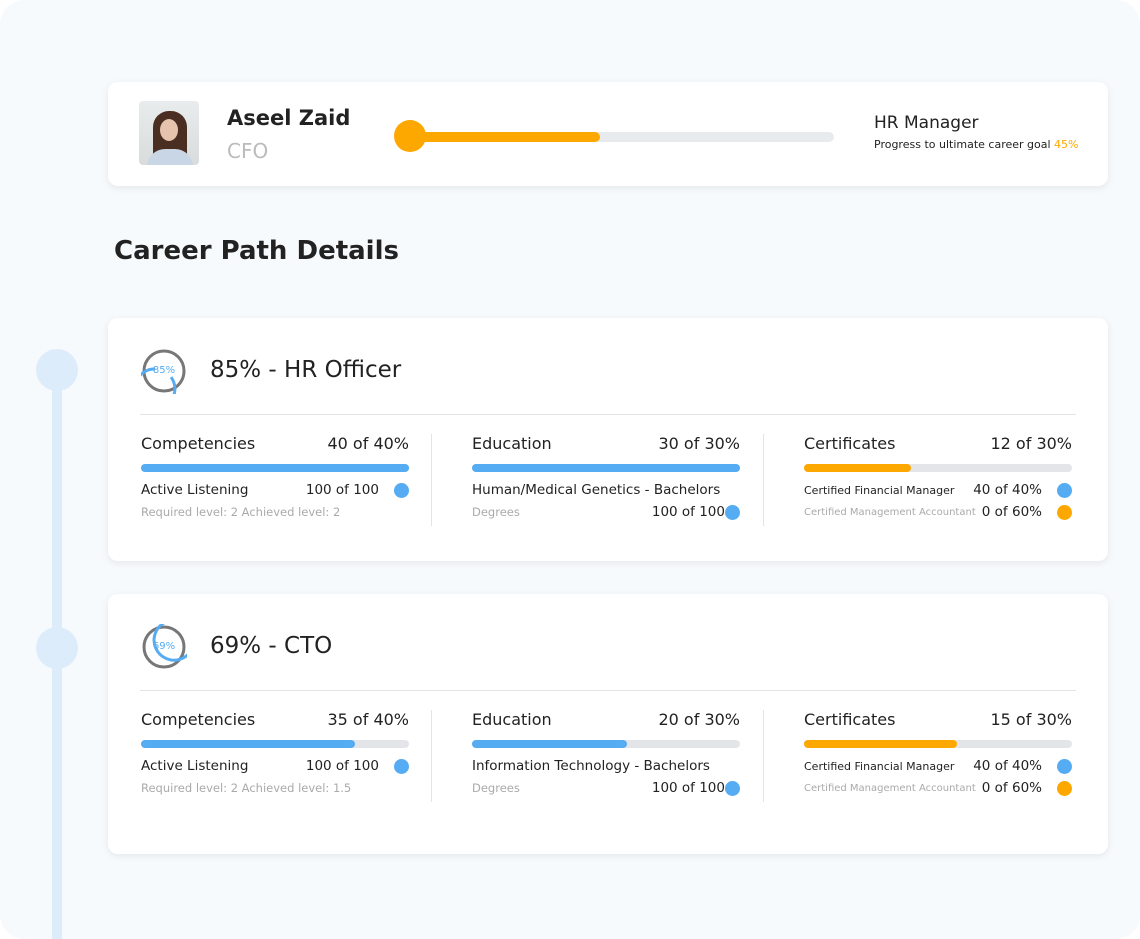  What do you see at coordinates (241, 512) in the screenshot?
I see `competency-levels: Required level: 2 Achieved level: 2` at bounding box center [241, 512].